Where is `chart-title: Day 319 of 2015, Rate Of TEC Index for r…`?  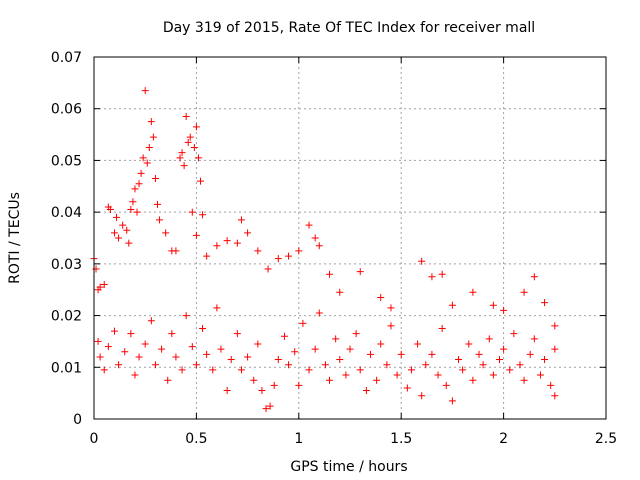 chart-title: Day 319 of 2015, Rate Of TEC Index for r… is located at coordinates (349, 28).